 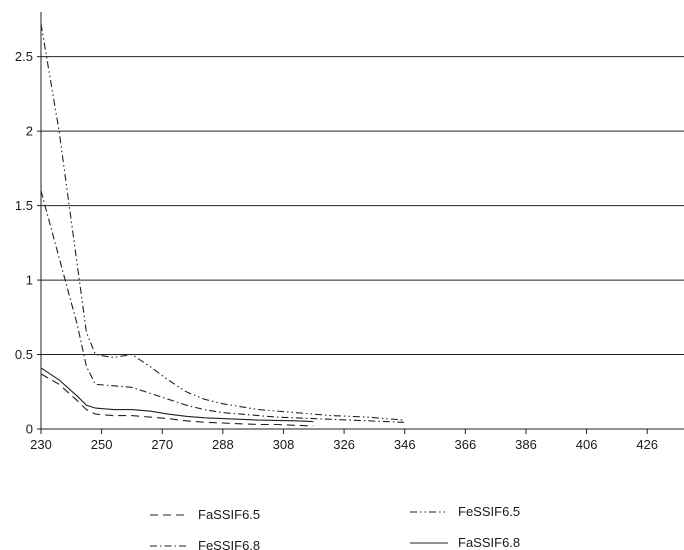 I want to click on x-tick-label: 326, so click(x=344, y=444).